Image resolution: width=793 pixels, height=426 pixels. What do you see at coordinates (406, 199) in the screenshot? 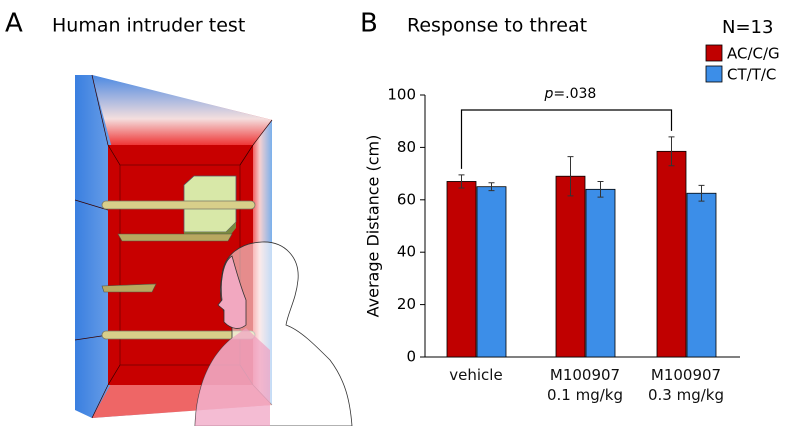
I see `y-tick-label: 60` at bounding box center [406, 199].